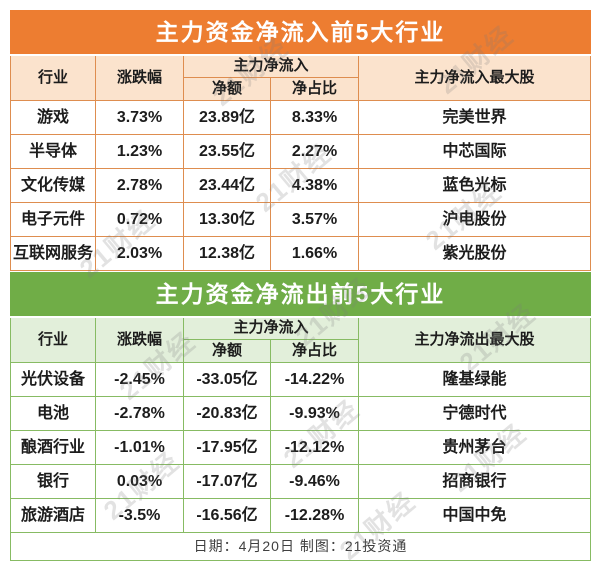 This screenshot has width=600, height=569. What do you see at coordinates (314, 413) in the screenshot?
I see `cell-net-ratio: -9.93%` at bounding box center [314, 413].